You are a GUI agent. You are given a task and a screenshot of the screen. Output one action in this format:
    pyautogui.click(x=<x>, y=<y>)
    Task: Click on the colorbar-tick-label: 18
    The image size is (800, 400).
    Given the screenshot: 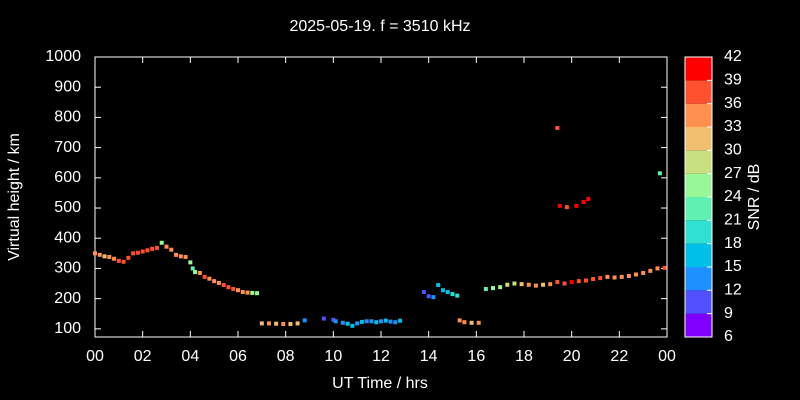 What is the action you would take?
    pyautogui.click(x=733, y=243)
    